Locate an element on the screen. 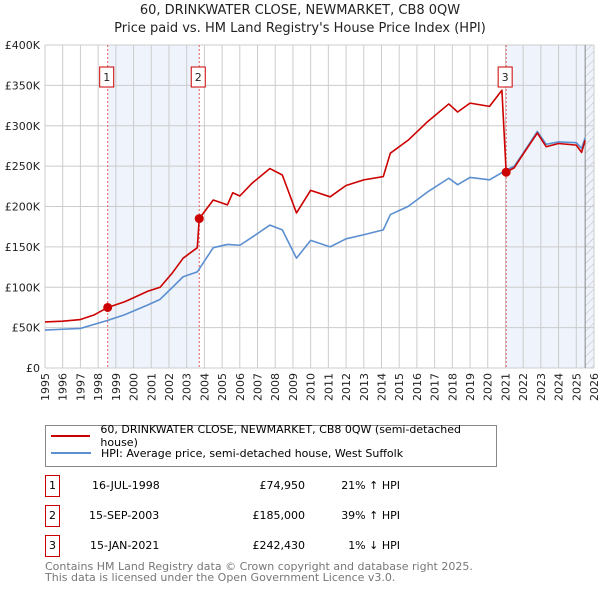  x-tick-label: 2003 is located at coordinates (187, 387).